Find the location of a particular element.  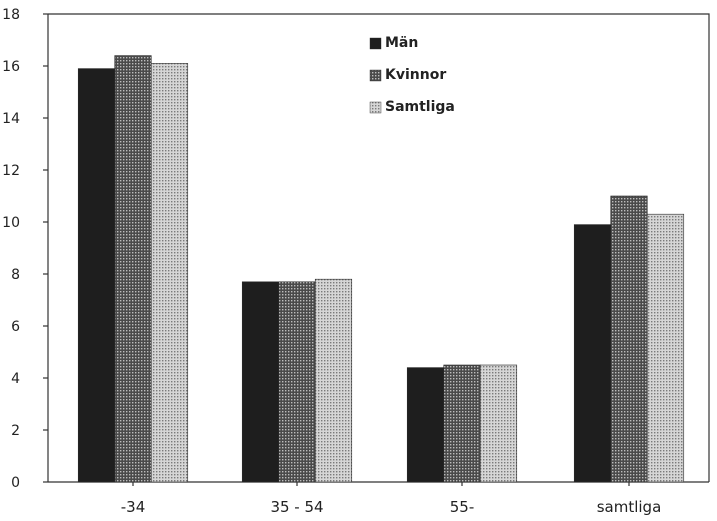

y-axis: 0 2 4 6 8 10 12 14 16 18 is located at coordinates (25, 249).